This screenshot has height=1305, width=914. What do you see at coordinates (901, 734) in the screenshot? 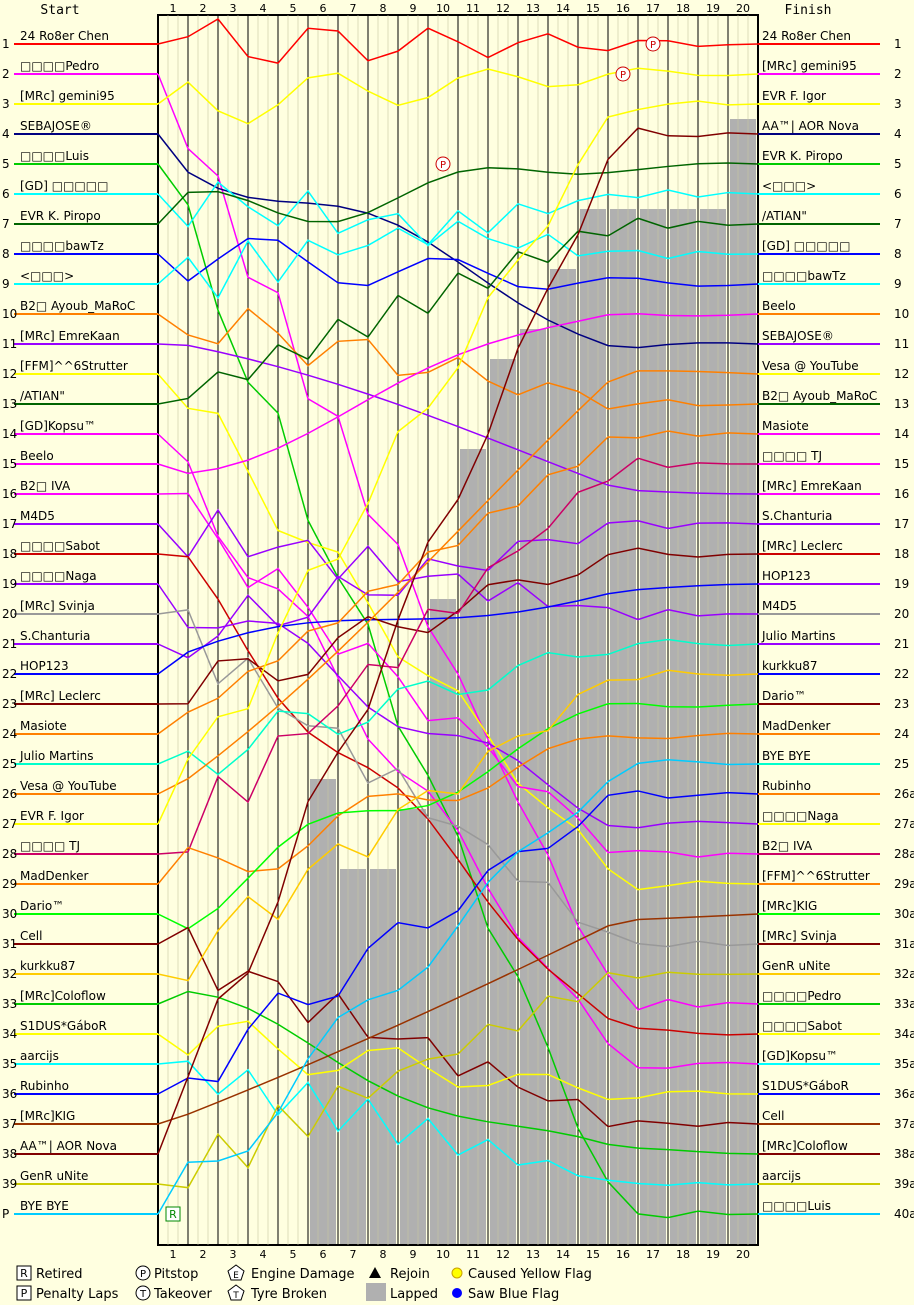
I see `finish-position: 24` at bounding box center [901, 734].